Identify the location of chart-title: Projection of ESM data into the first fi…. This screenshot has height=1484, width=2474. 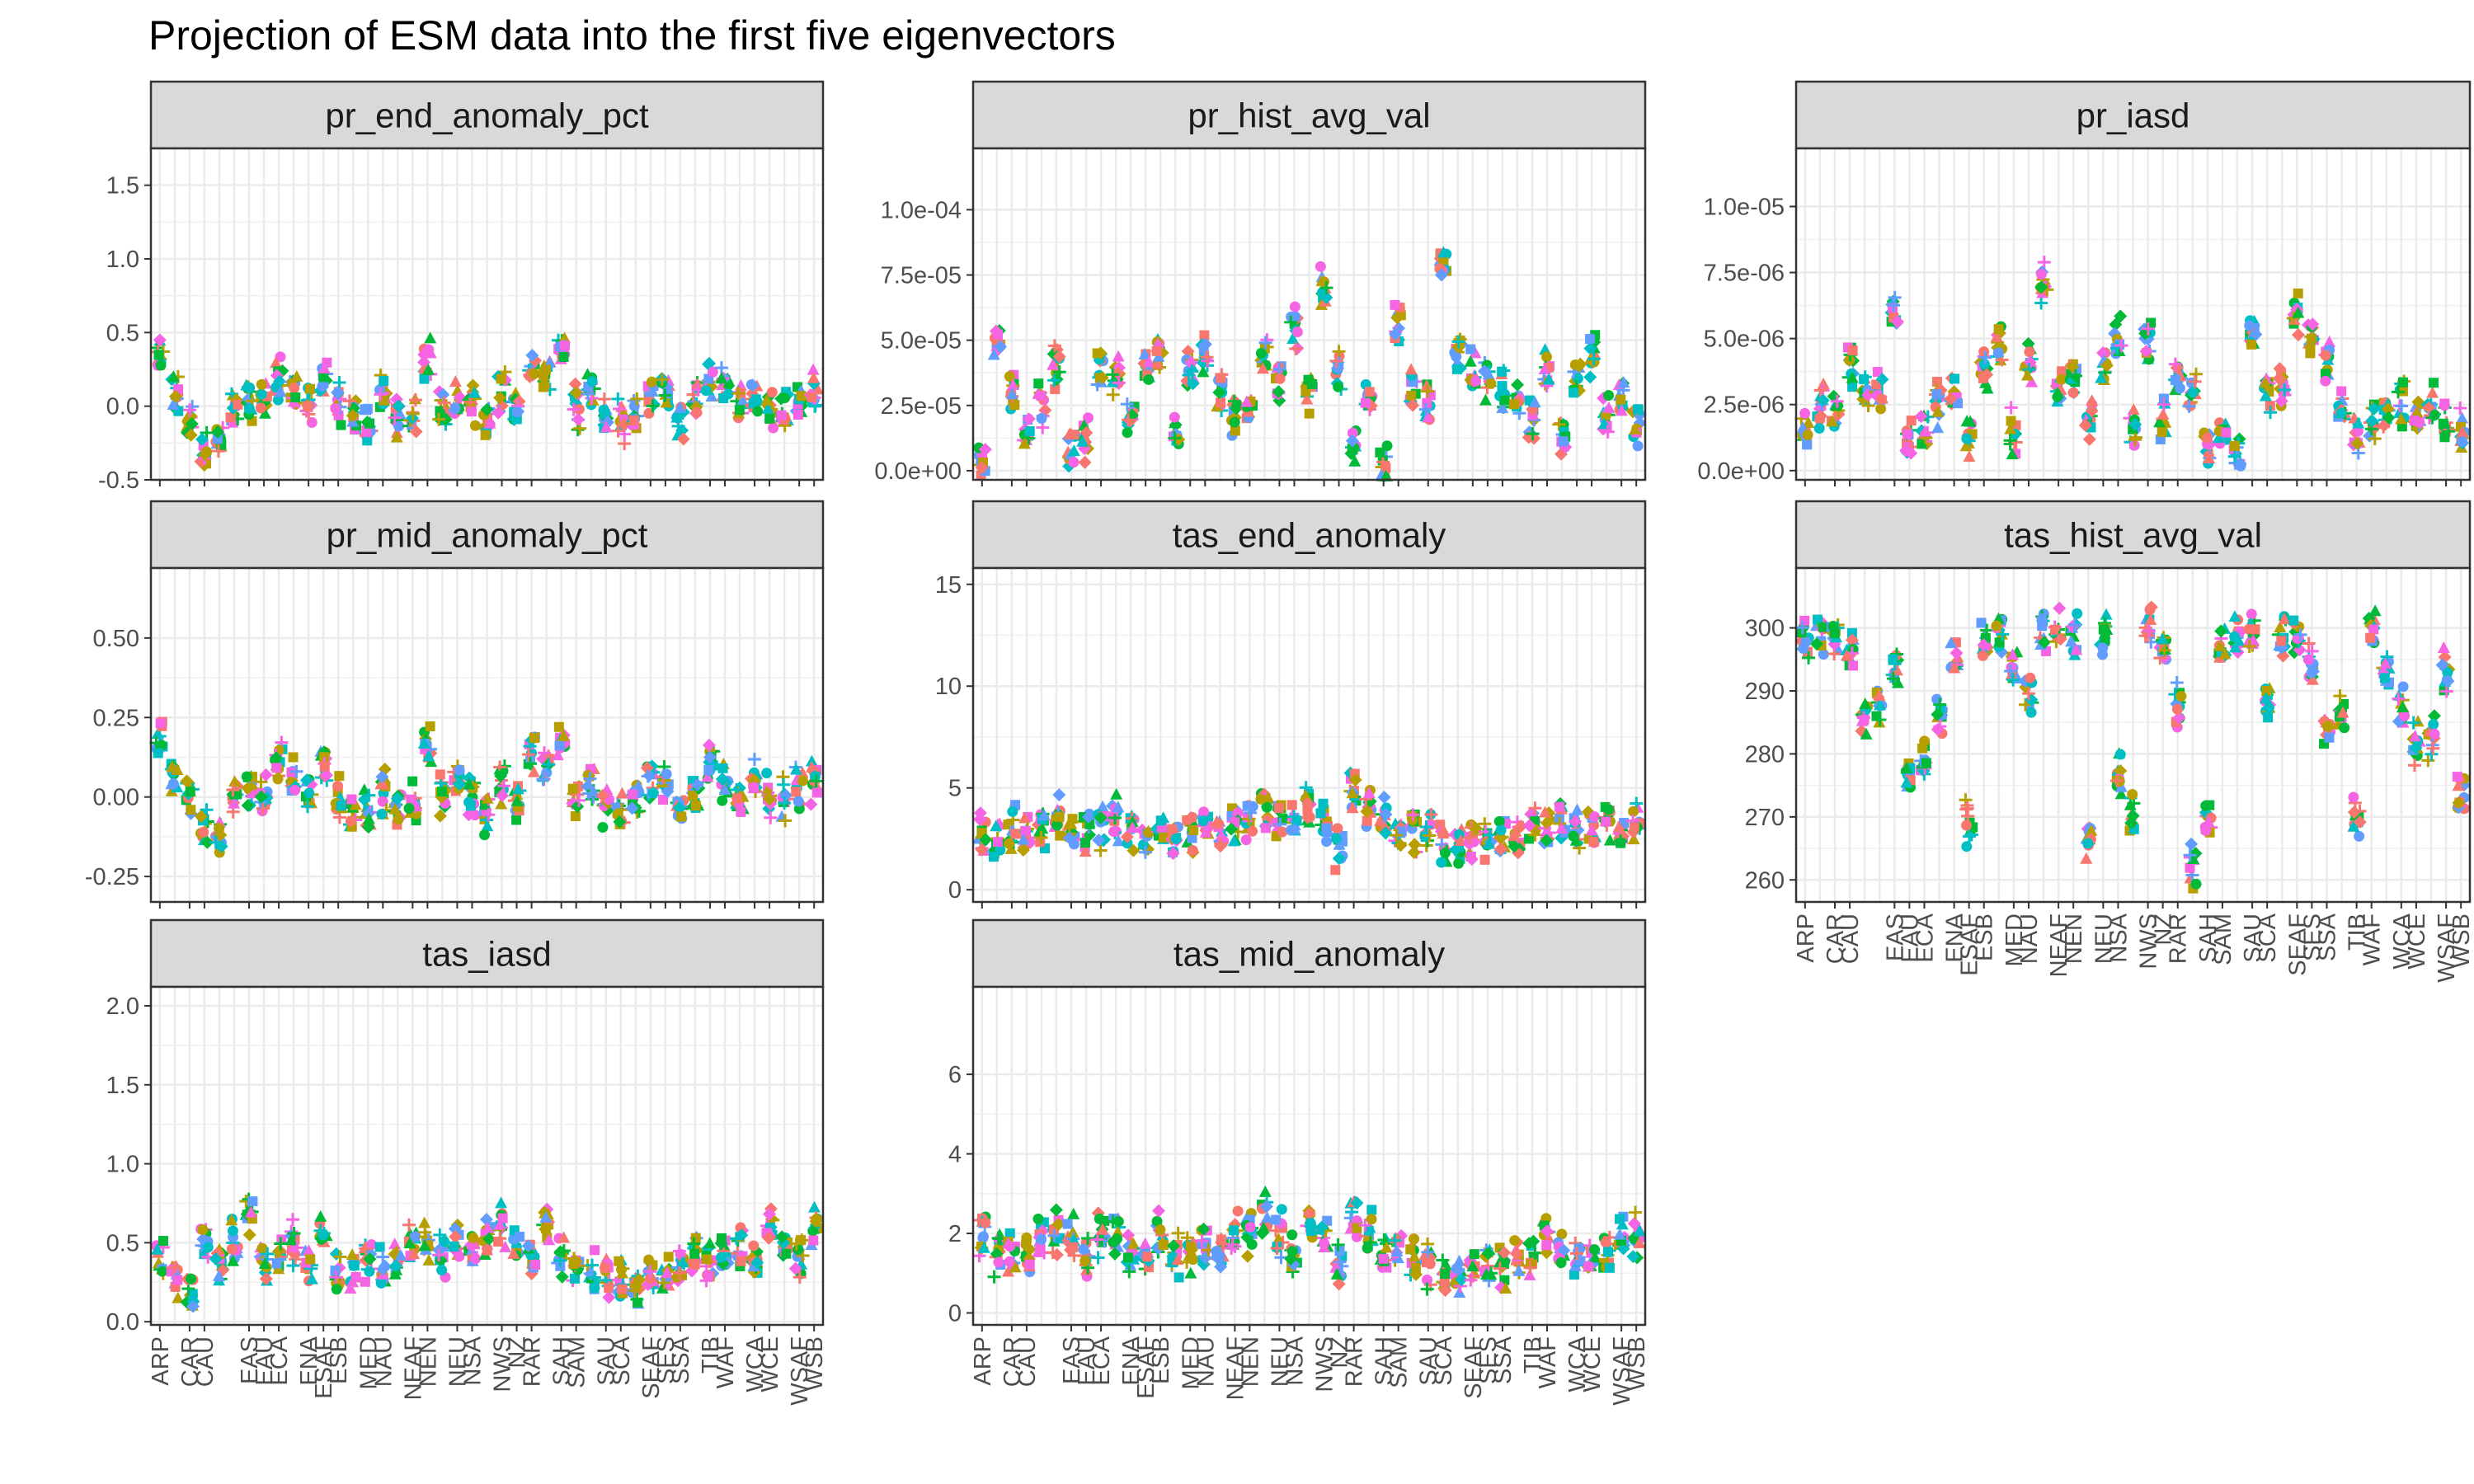
(632, 35).